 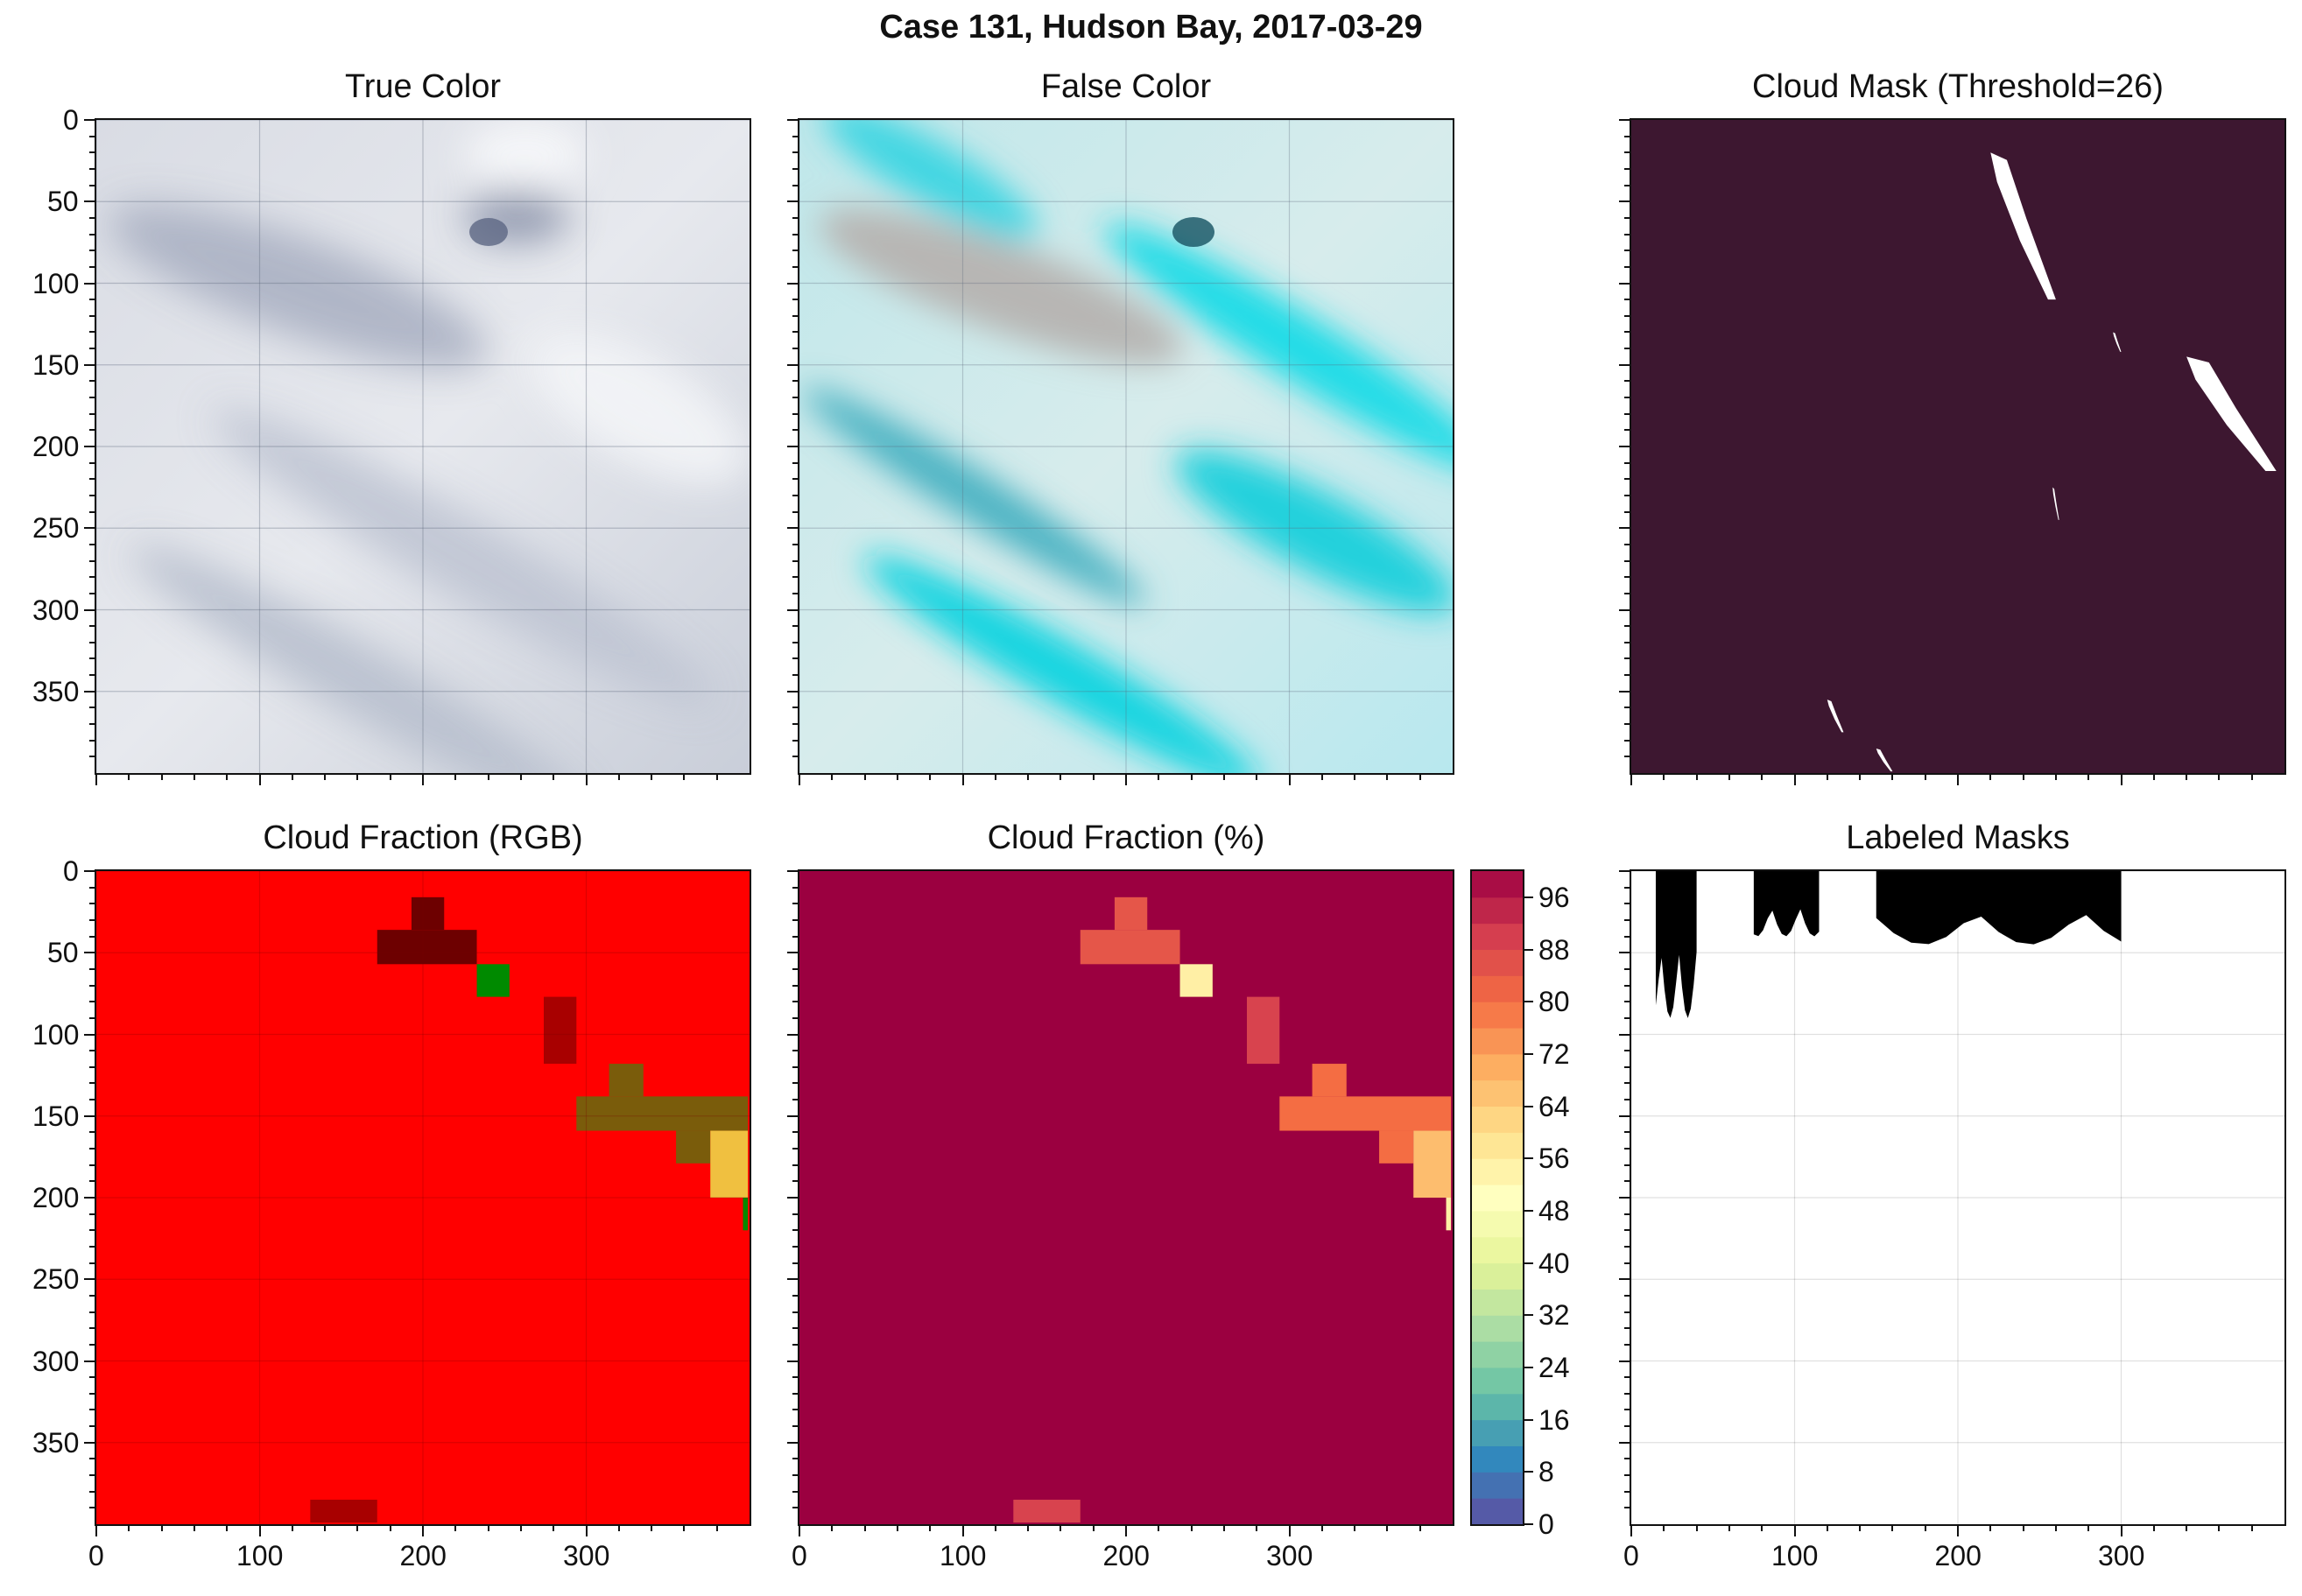 I want to click on y-tick-label: 150, so click(x=56, y=1116).